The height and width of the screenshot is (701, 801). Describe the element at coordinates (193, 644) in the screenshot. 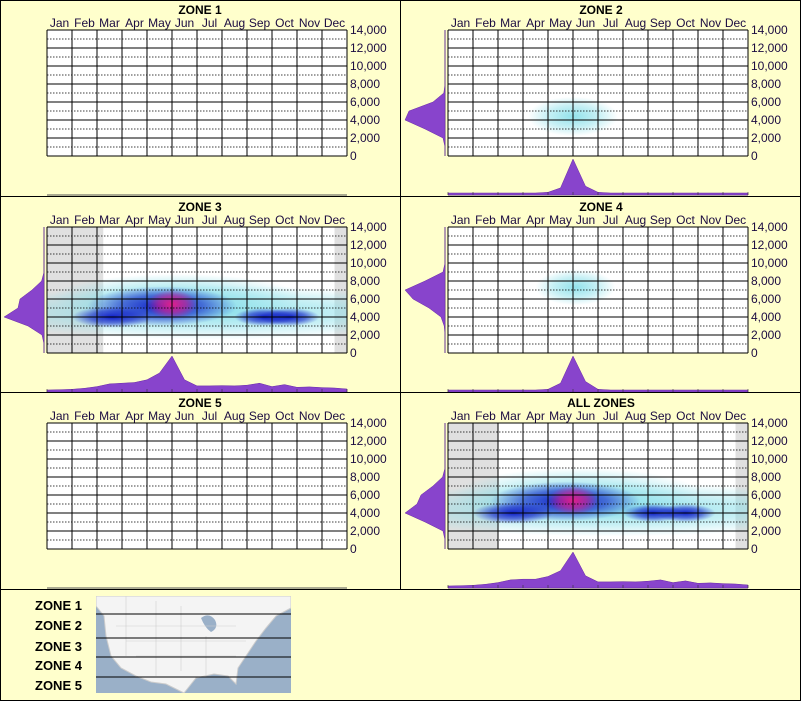

I see `map-land` at that location.